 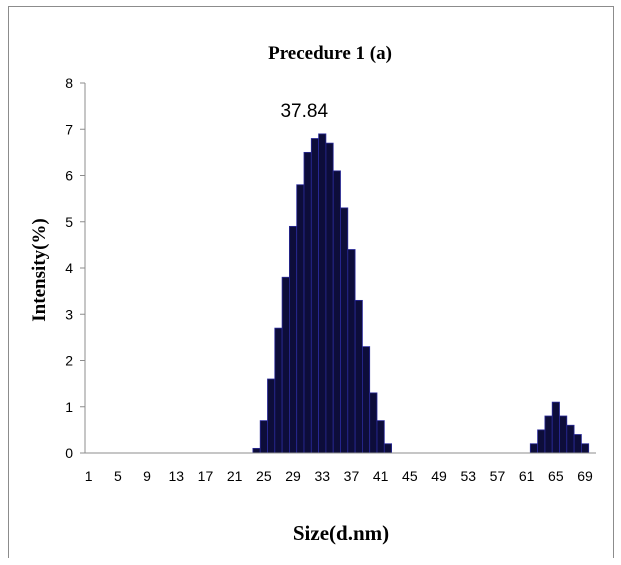 What do you see at coordinates (264, 476) in the screenshot?
I see `x-tick-label: 25` at bounding box center [264, 476].